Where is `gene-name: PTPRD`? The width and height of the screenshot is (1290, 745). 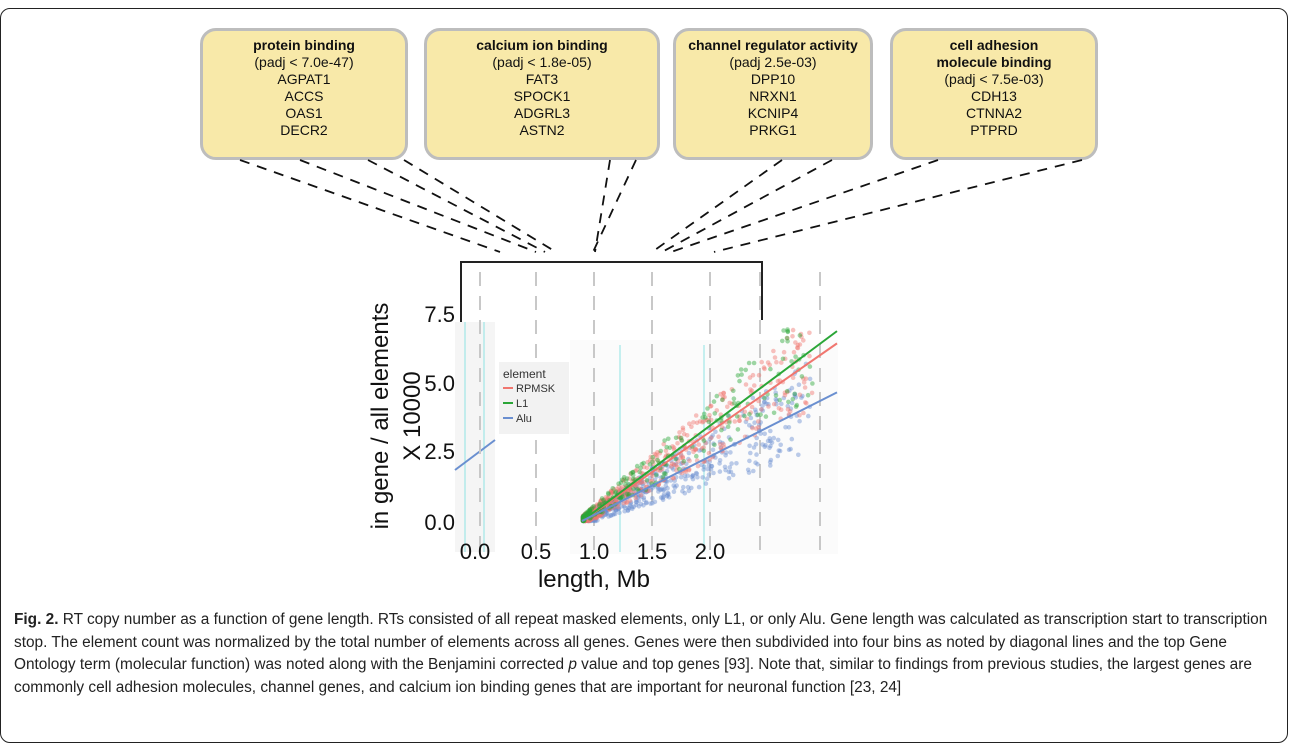
gene-name: PTPRD is located at coordinates (994, 130).